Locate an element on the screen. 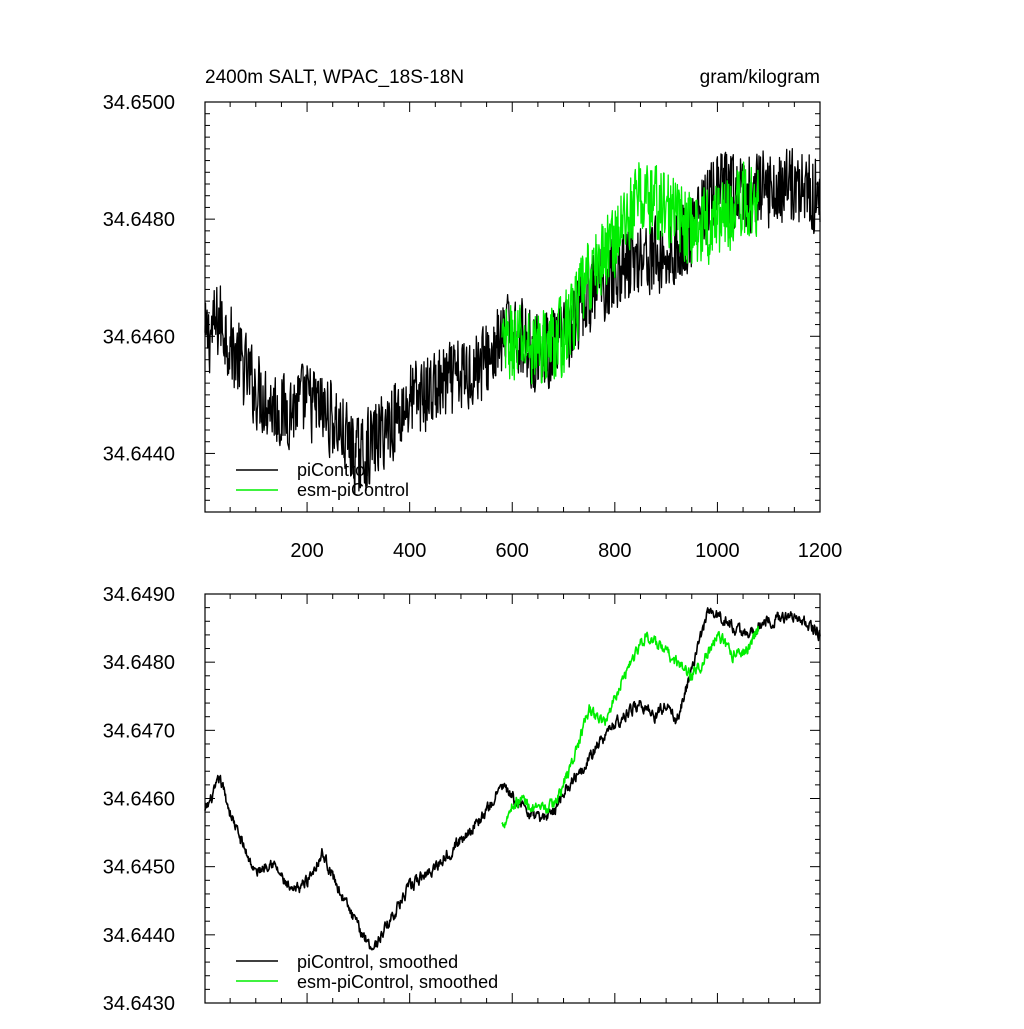  legend-label-picontrol: piControl is located at coordinates (333, 470).